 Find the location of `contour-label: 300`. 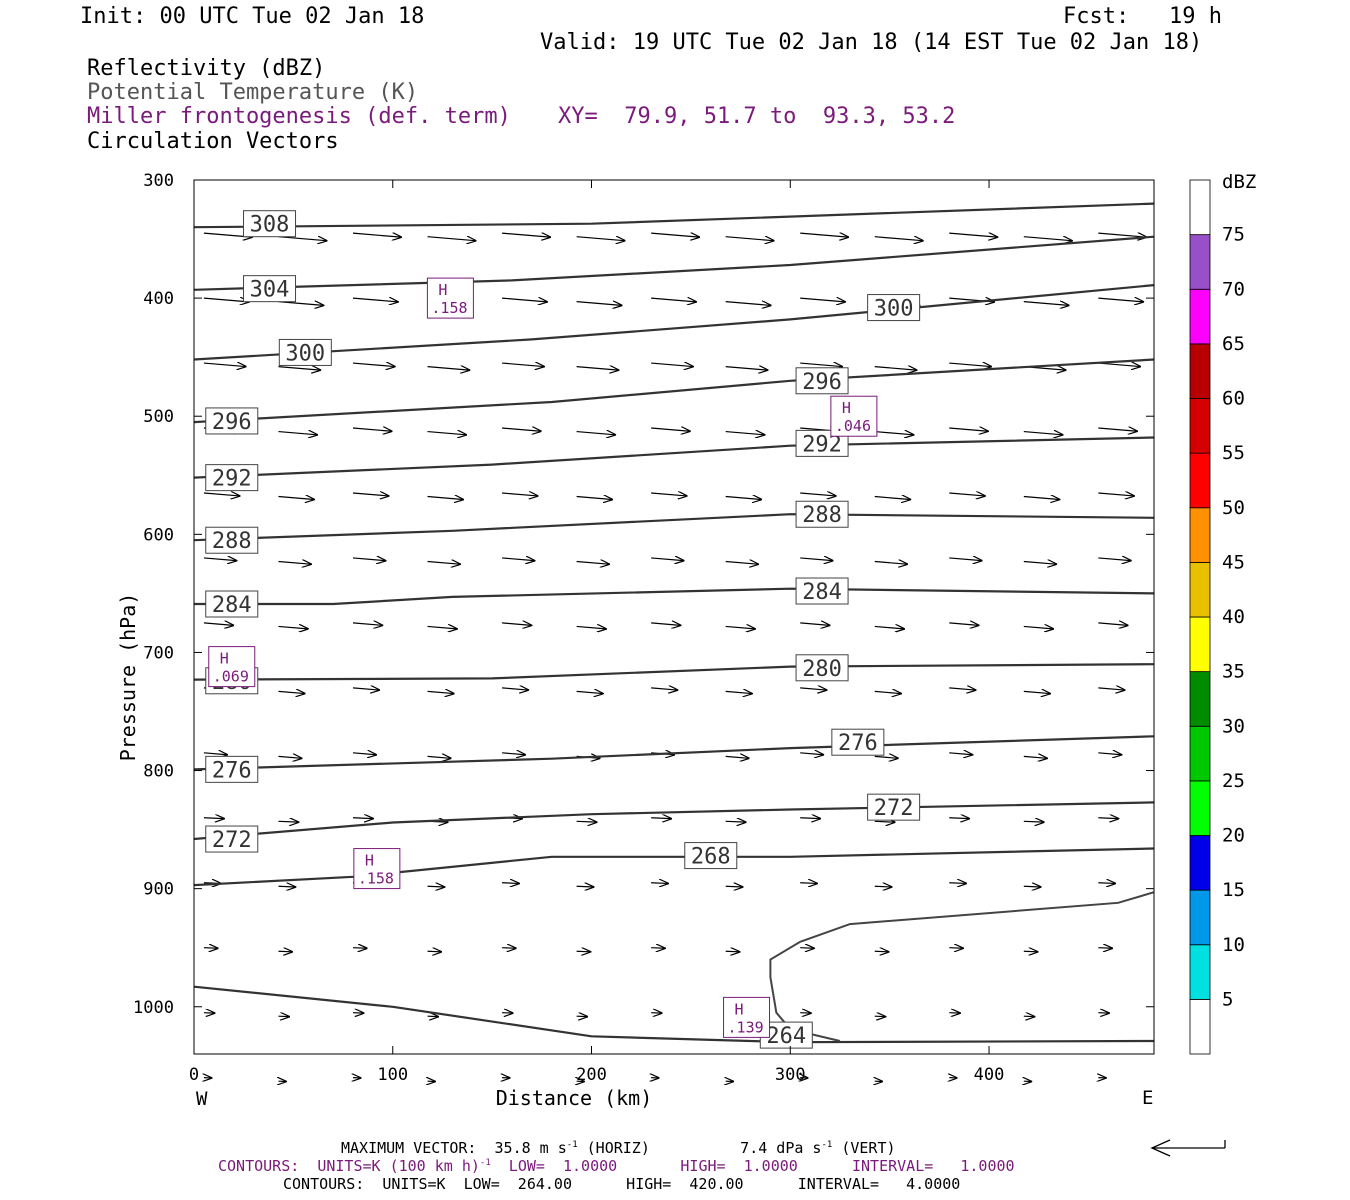

contour-label: 300 is located at coordinates (894, 308).